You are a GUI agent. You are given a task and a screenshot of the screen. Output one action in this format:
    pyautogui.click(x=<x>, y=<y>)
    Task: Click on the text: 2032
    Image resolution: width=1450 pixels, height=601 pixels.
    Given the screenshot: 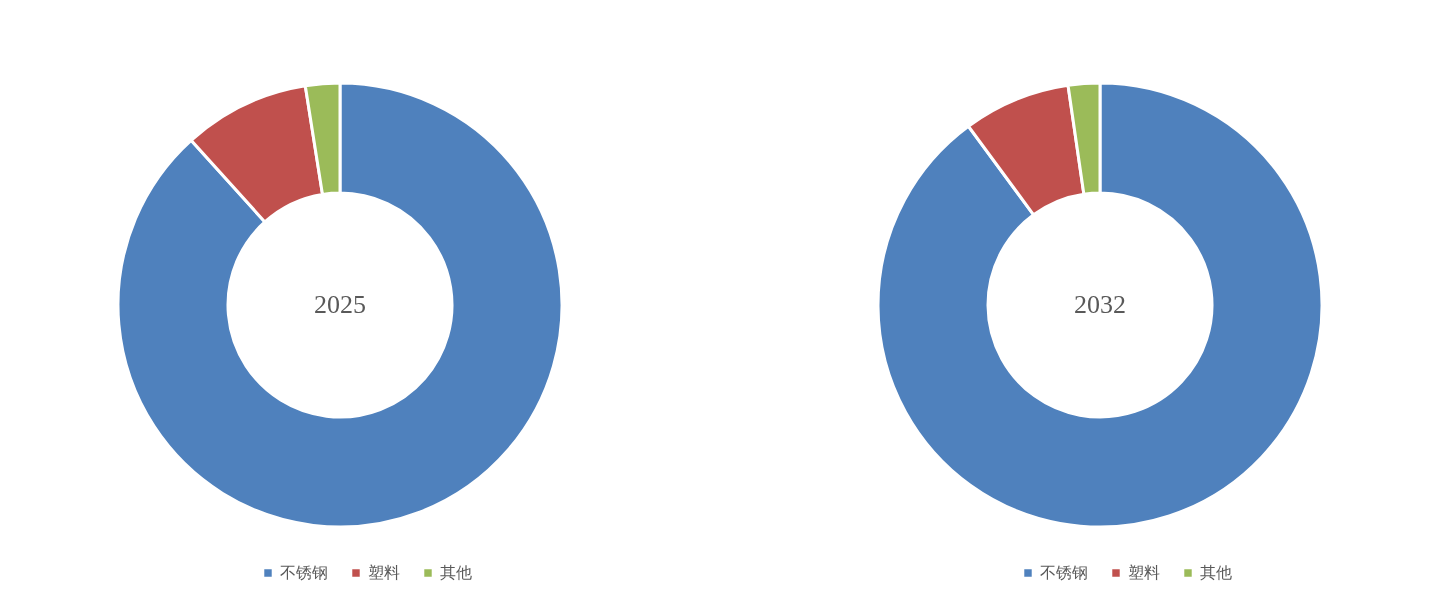 What is the action you would take?
    pyautogui.click(x=1100, y=304)
    